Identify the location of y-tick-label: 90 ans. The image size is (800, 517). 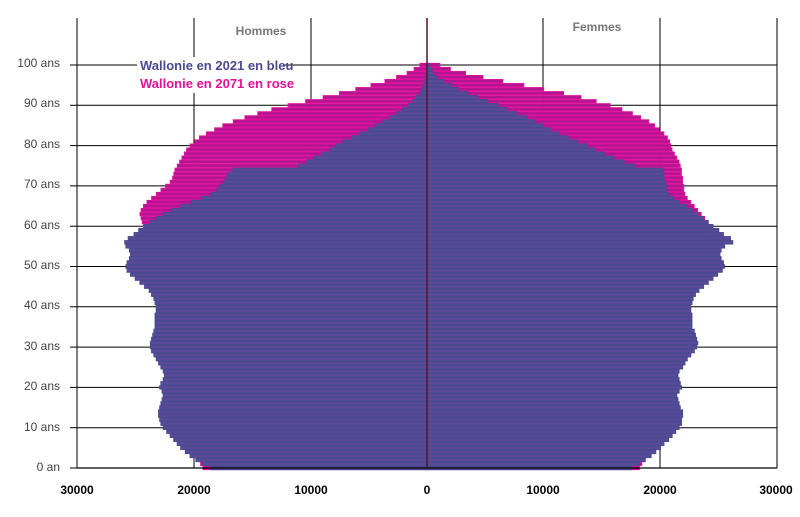
(42, 103).